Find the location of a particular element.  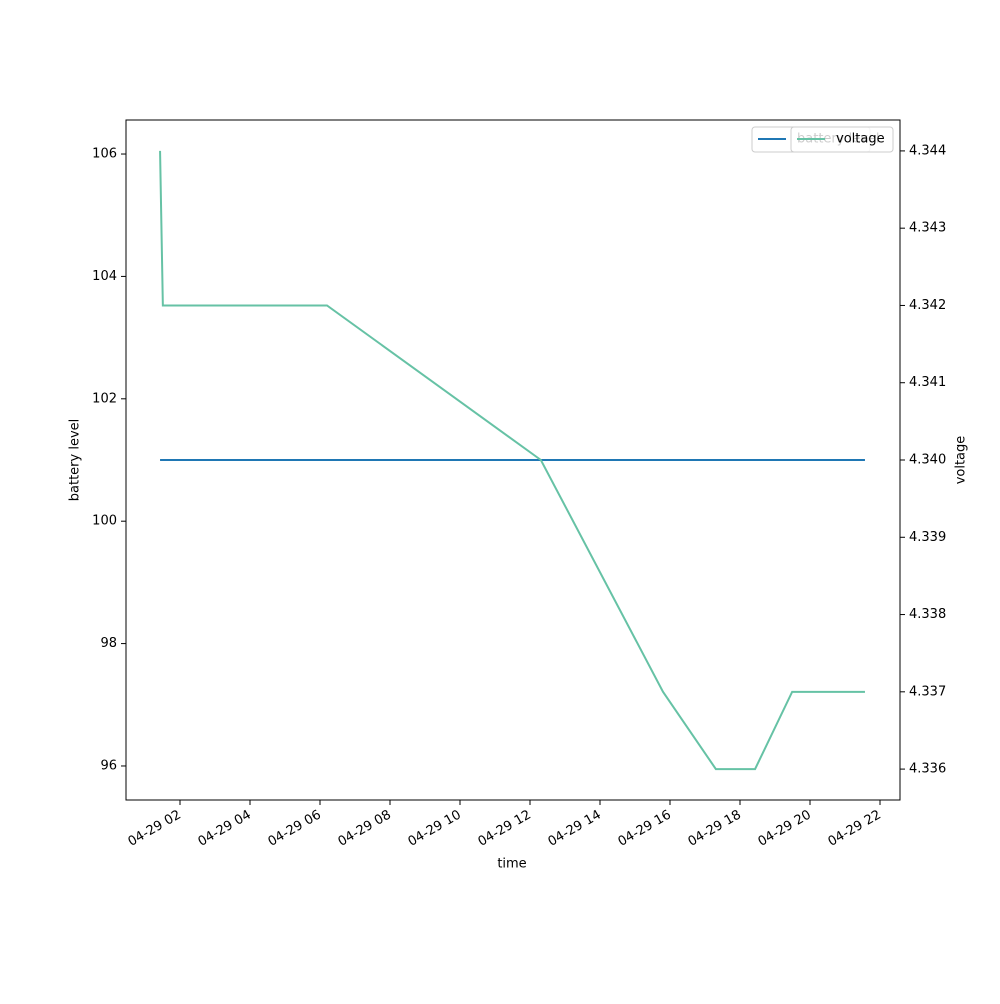

y2-tick-label: 4.337 is located at coordinates (927, 691).